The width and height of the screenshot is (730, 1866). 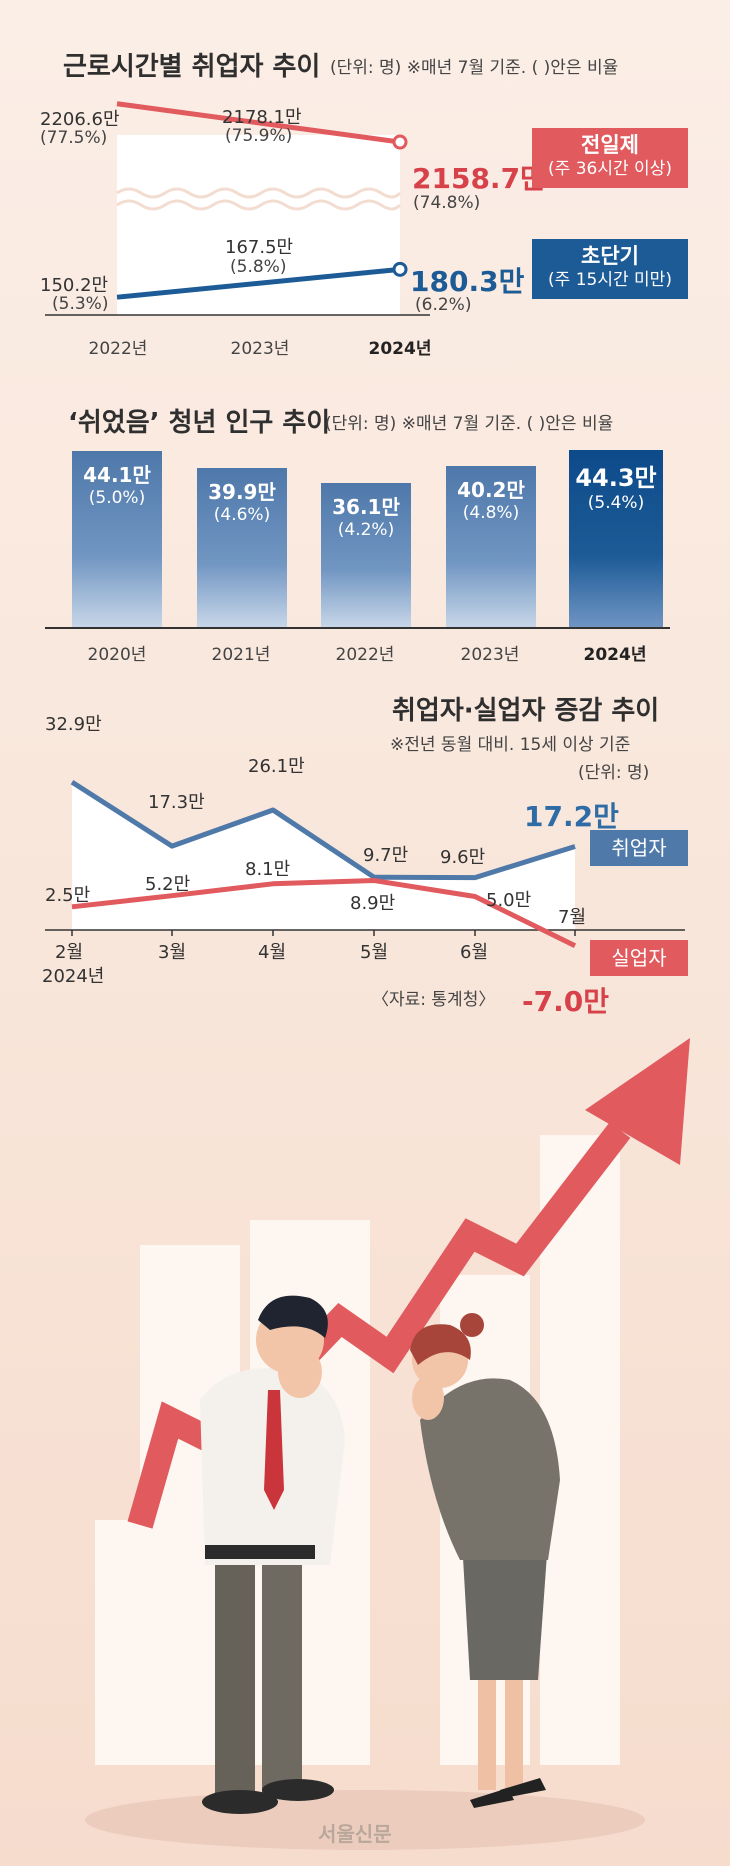 I want to click on woman-hands, so click(x=428, y=1398).